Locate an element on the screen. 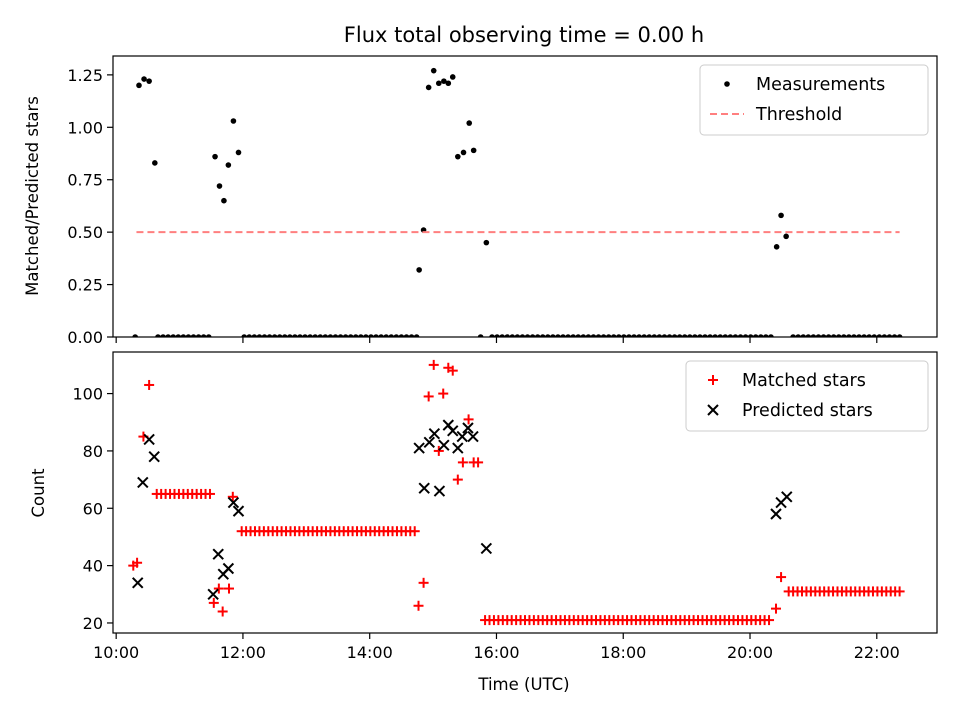 The image size is (960, 724). y-tick-label: 80 is located at coordinates (93, 451).